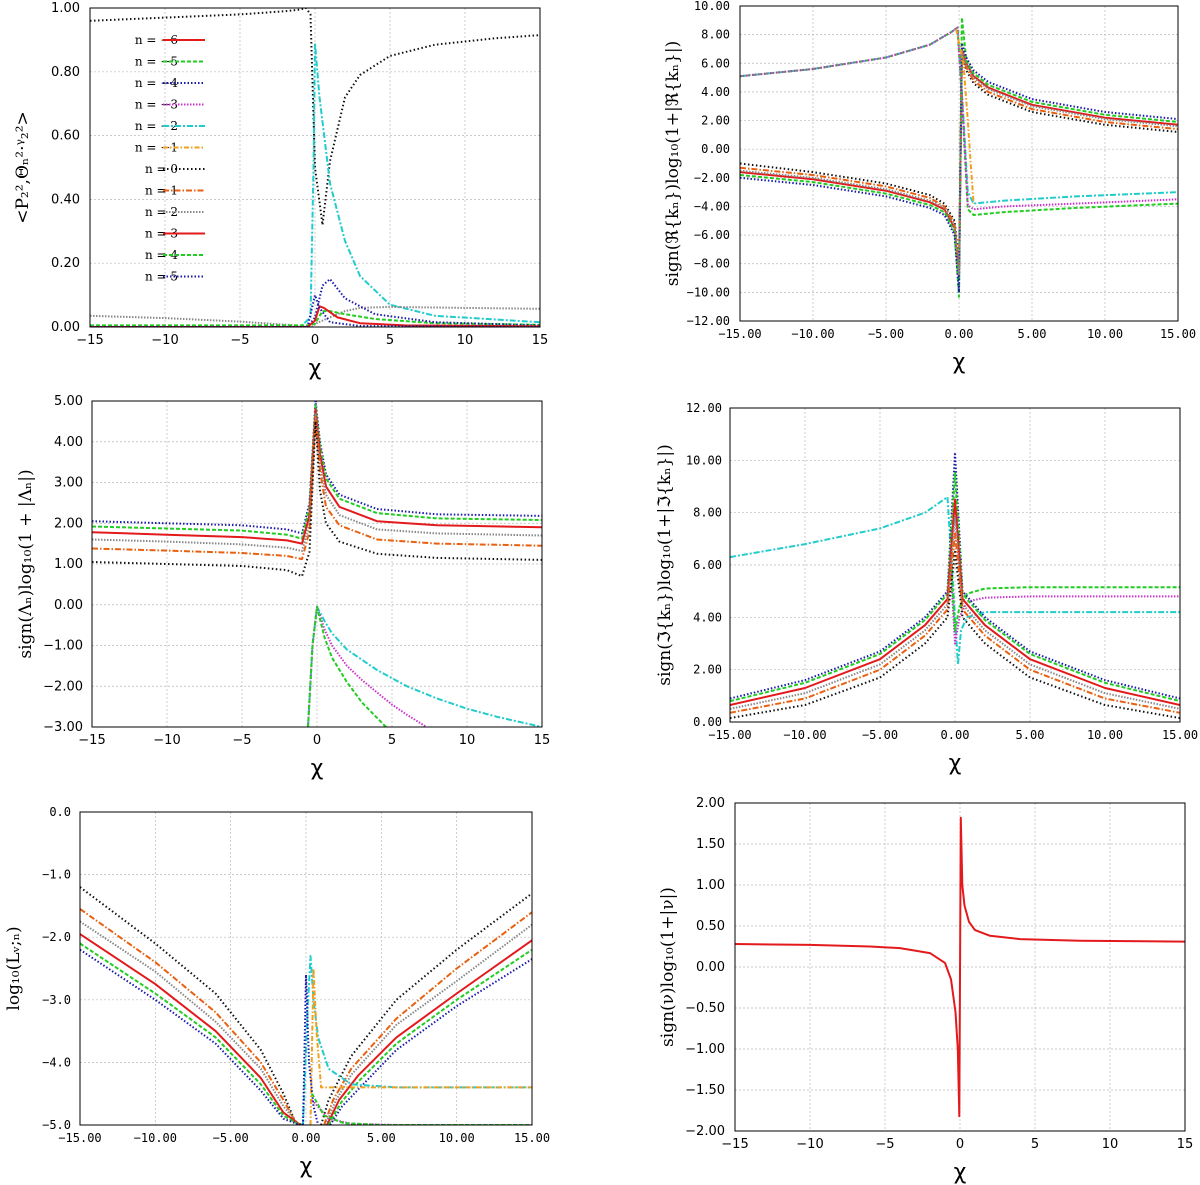 The image size is (1200, 1185). What do you see at coordinates (532, 1138) in the screenshot?
I see `x-tick-label: 15.00` at bounding box center [532, 1138].